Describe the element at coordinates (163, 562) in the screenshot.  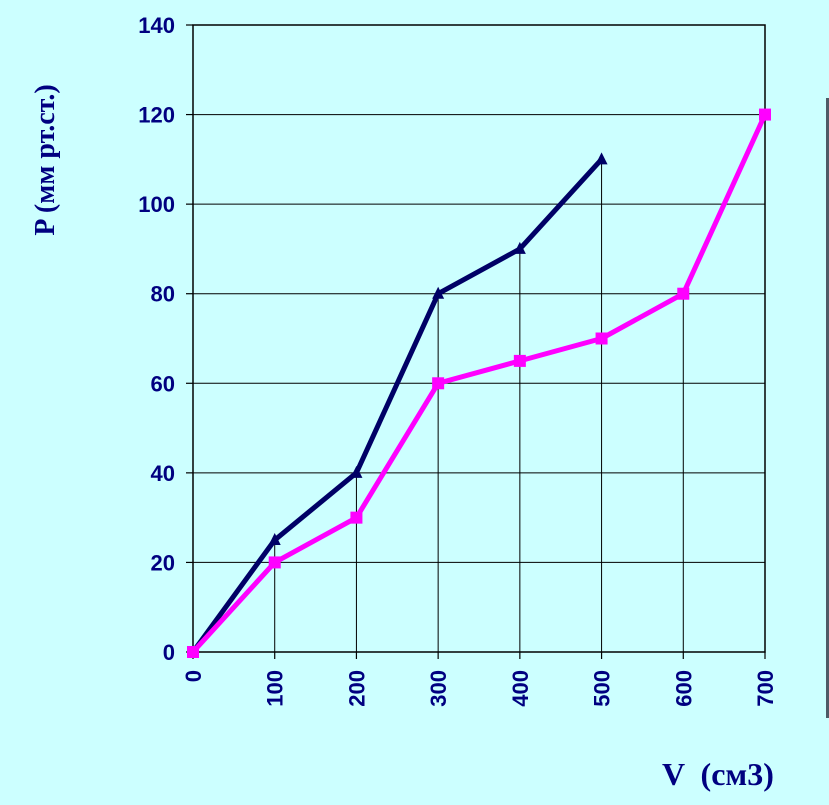
I see `y-tick-label: 20` at that location.